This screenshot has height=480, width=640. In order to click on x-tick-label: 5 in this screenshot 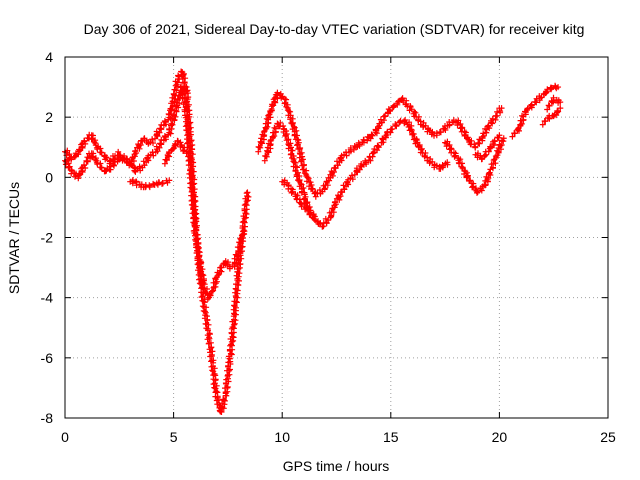, I will do `click(174, 437)`.